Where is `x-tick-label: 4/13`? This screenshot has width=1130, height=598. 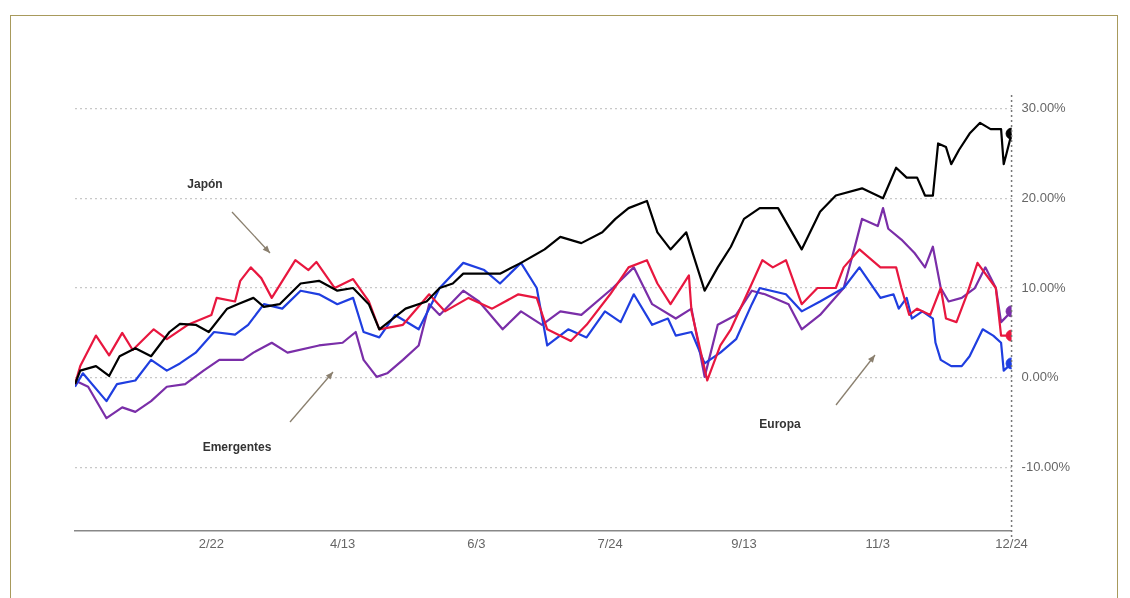
x-tick-label: 4/13 is located at coordinates (342, 543).